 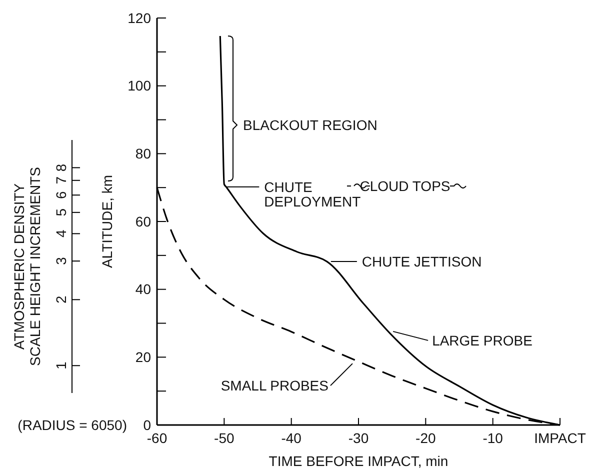 What do you see at coordinates (61, 234) in the screenshot?
I see `y2-tick-label: 4` at bounding box center [61, 234].